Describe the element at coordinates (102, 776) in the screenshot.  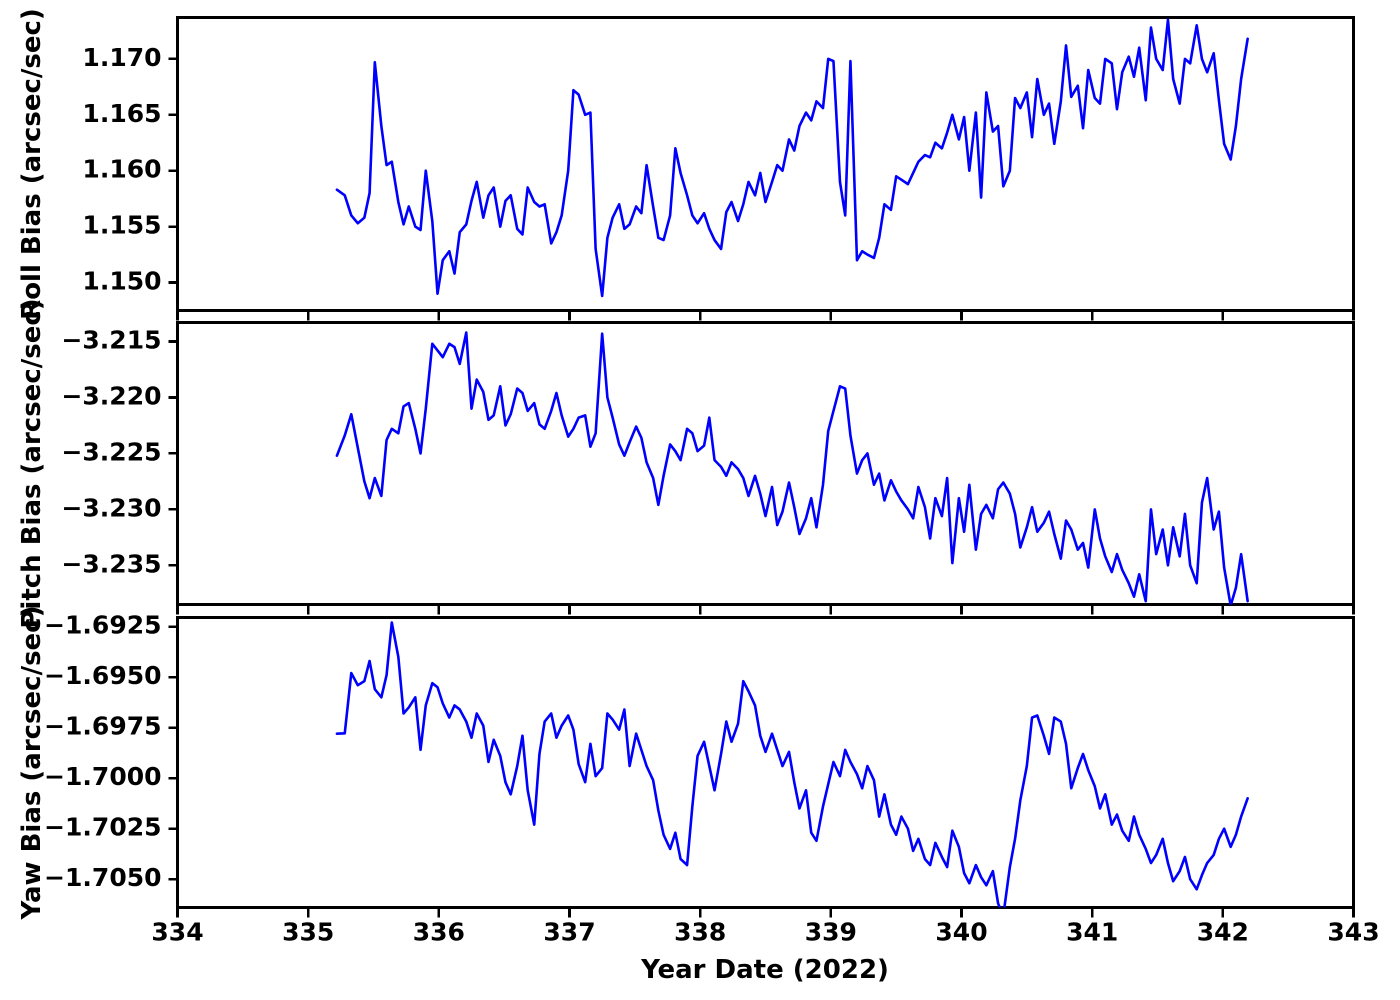
I see `y-tick-label-yaw: −1.7000` at that location.